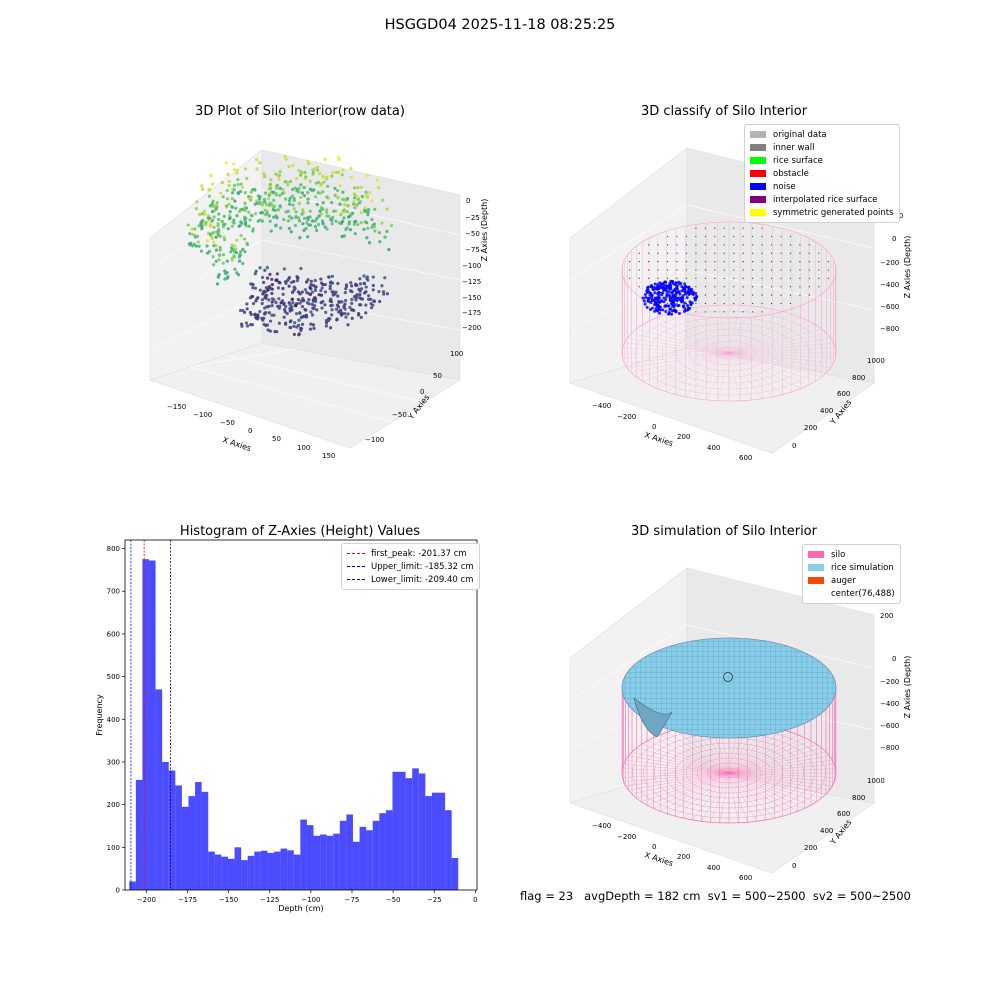 The image size is (1000, 1000). Describe the element at coordinates (471, 313) in the screenshot. I see `raw-ztick: −175` at that location.